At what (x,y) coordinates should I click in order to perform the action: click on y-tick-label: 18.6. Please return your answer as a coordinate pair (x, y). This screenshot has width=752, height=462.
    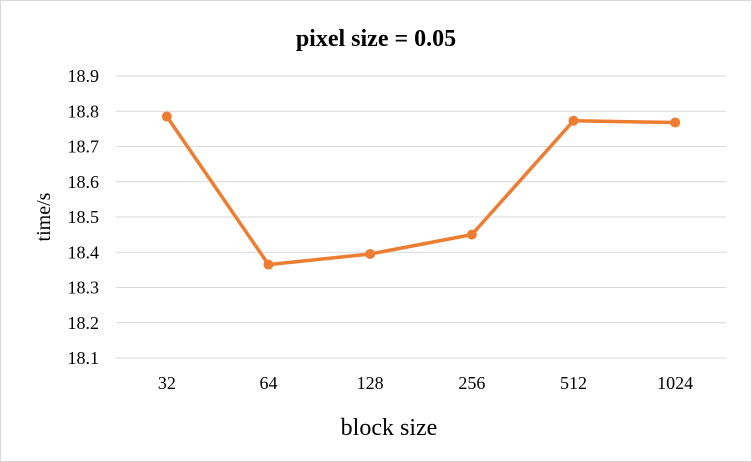
    Looking at the image, I should click on (84, 182).